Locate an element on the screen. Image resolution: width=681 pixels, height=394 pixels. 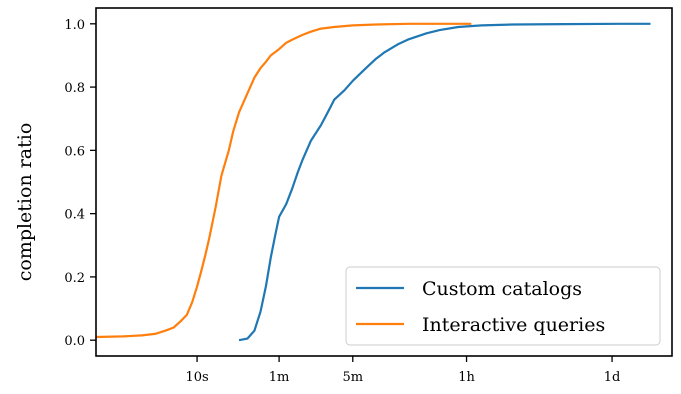
y-tick-label: 1.0 is located at coordinates (74, 25).